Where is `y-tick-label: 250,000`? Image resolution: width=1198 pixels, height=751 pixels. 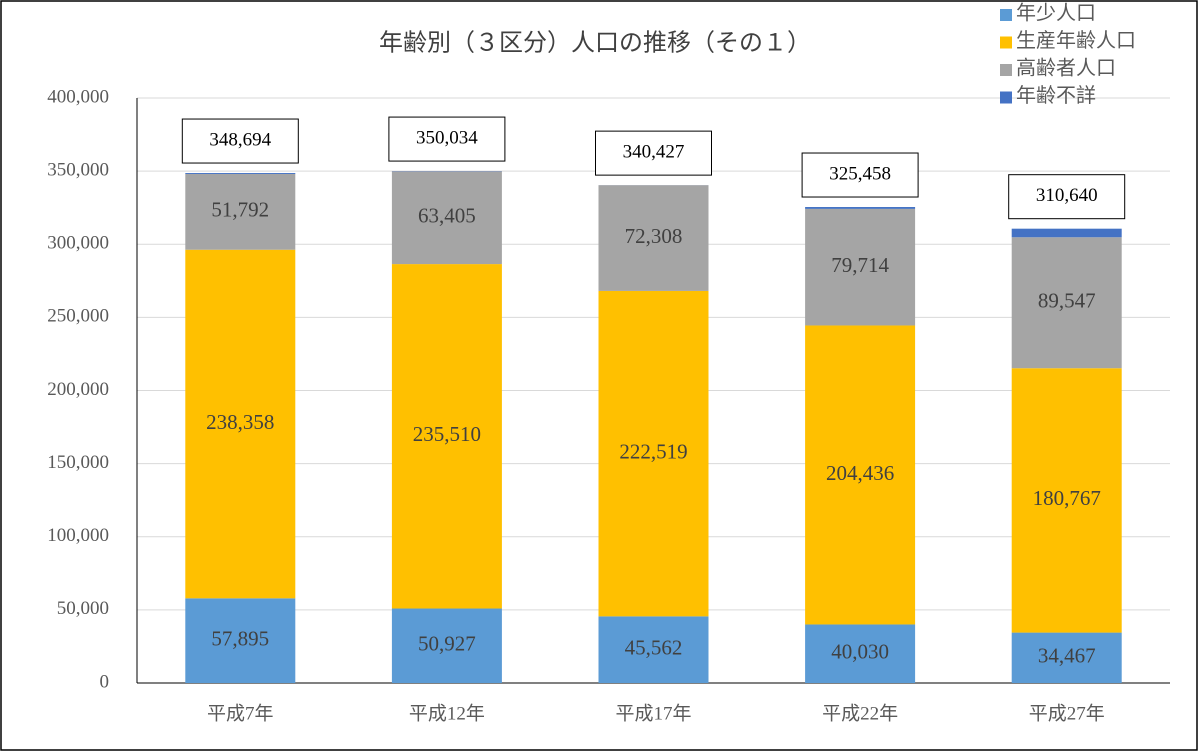
y-tick-label: 250,000 is located at coordinates (78, 316).